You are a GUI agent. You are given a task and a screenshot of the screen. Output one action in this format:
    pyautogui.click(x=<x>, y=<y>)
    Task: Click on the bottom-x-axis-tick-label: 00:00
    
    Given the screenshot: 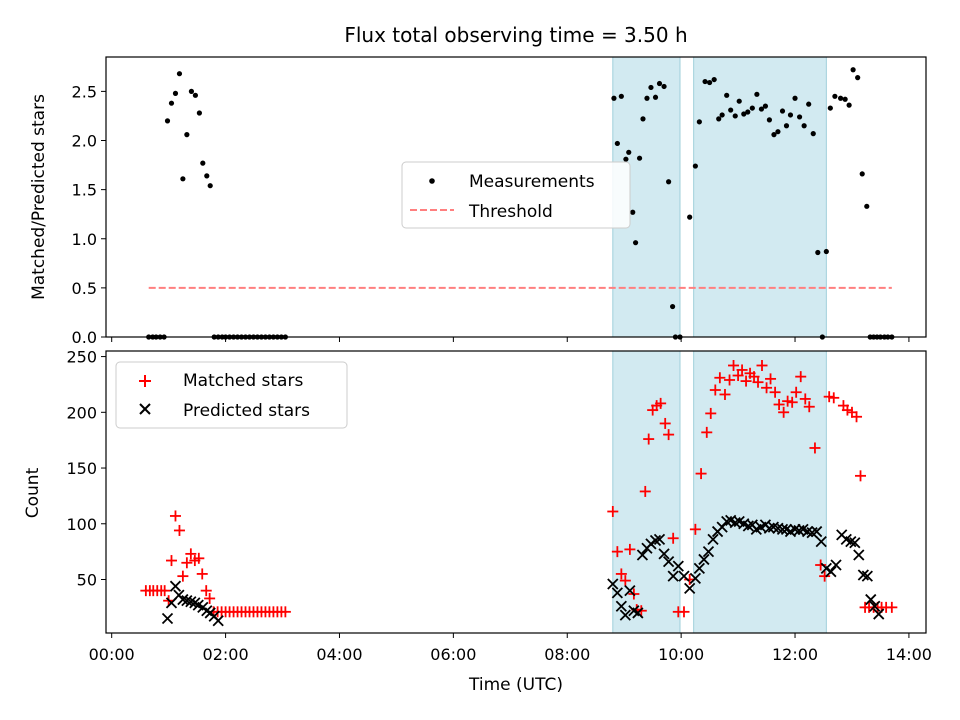 What is the action you would take?
    pyautogui.click(x=112, y=654)
    